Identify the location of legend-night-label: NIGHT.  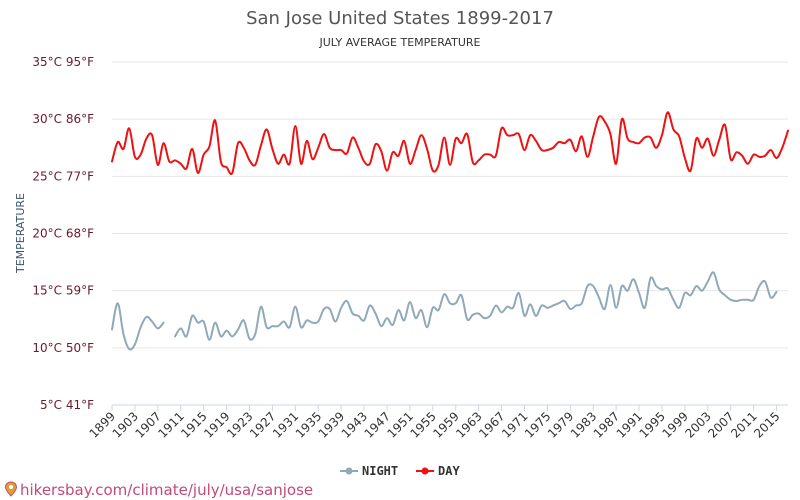
(380, 471).